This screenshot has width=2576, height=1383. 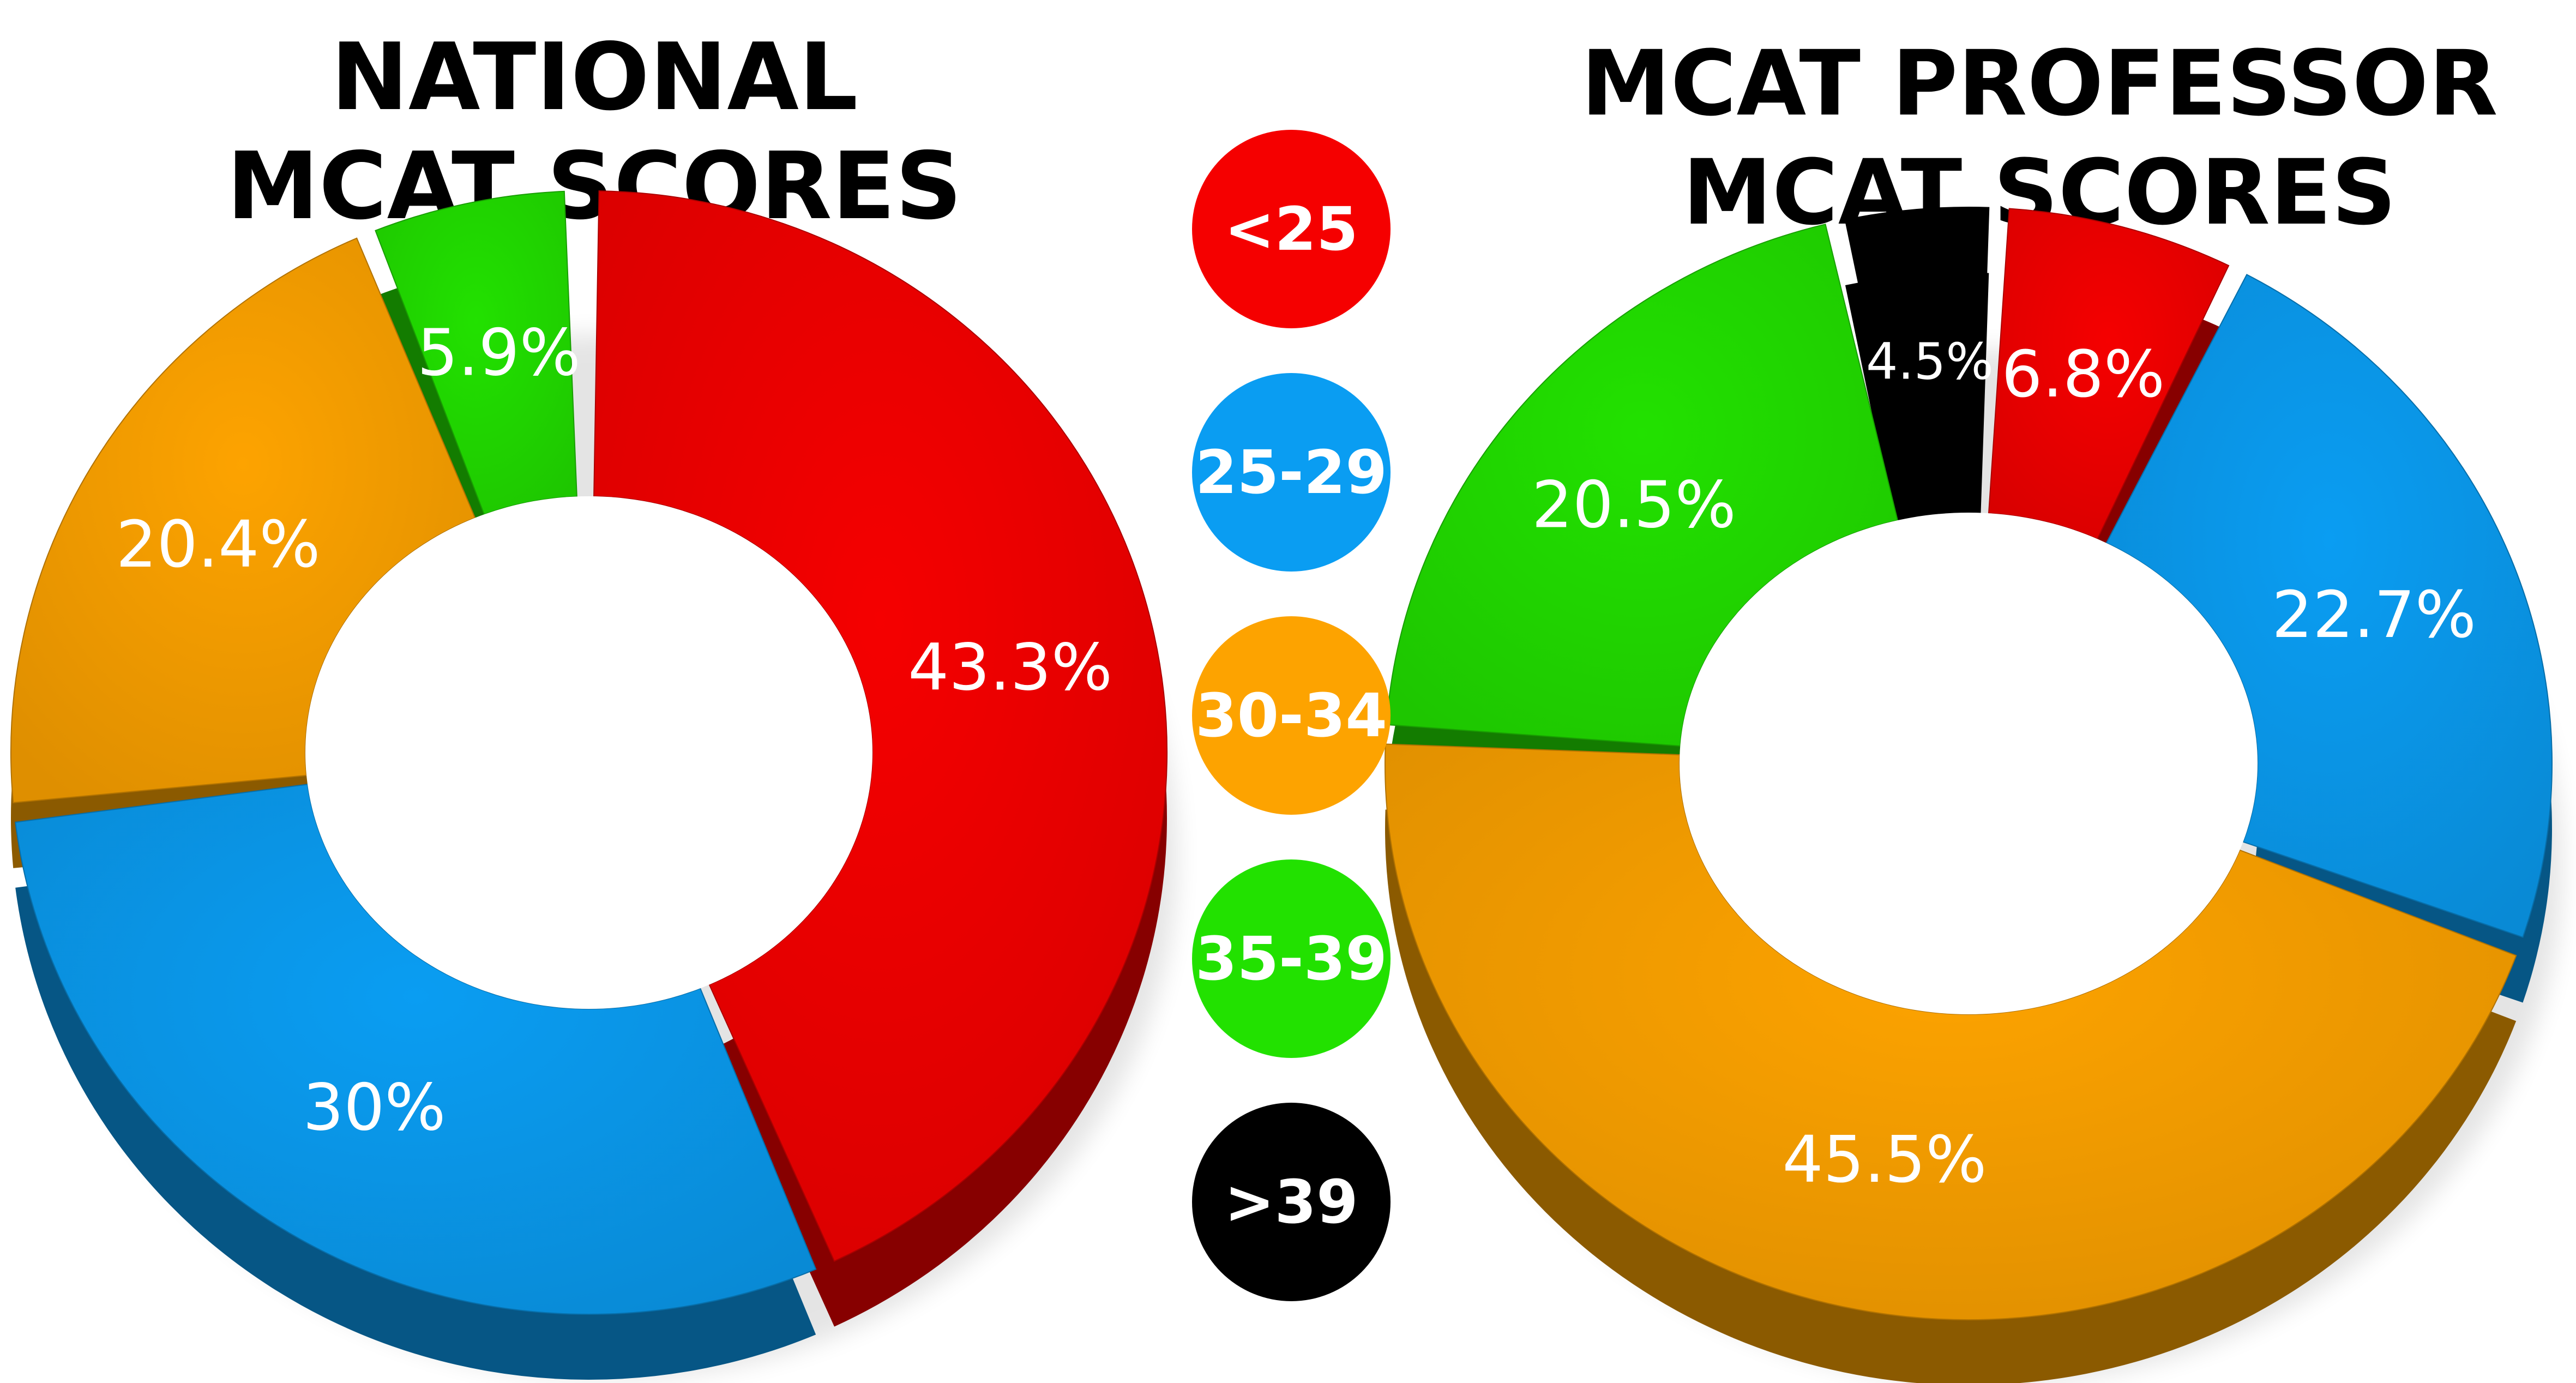 I want to click on national-title-line-2: MCAT SCORES, so click(x=594, y=187).